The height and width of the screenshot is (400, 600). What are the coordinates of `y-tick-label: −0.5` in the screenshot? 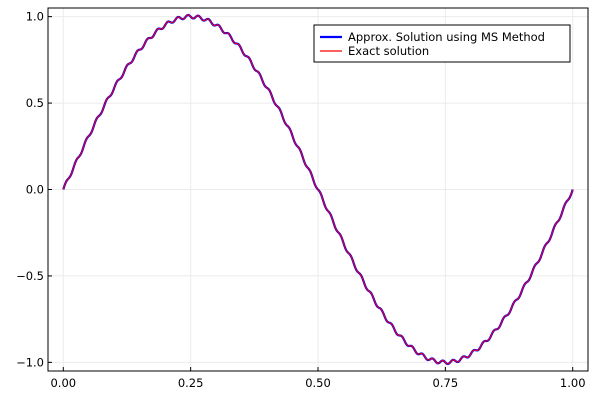 It's located at (30, 276).